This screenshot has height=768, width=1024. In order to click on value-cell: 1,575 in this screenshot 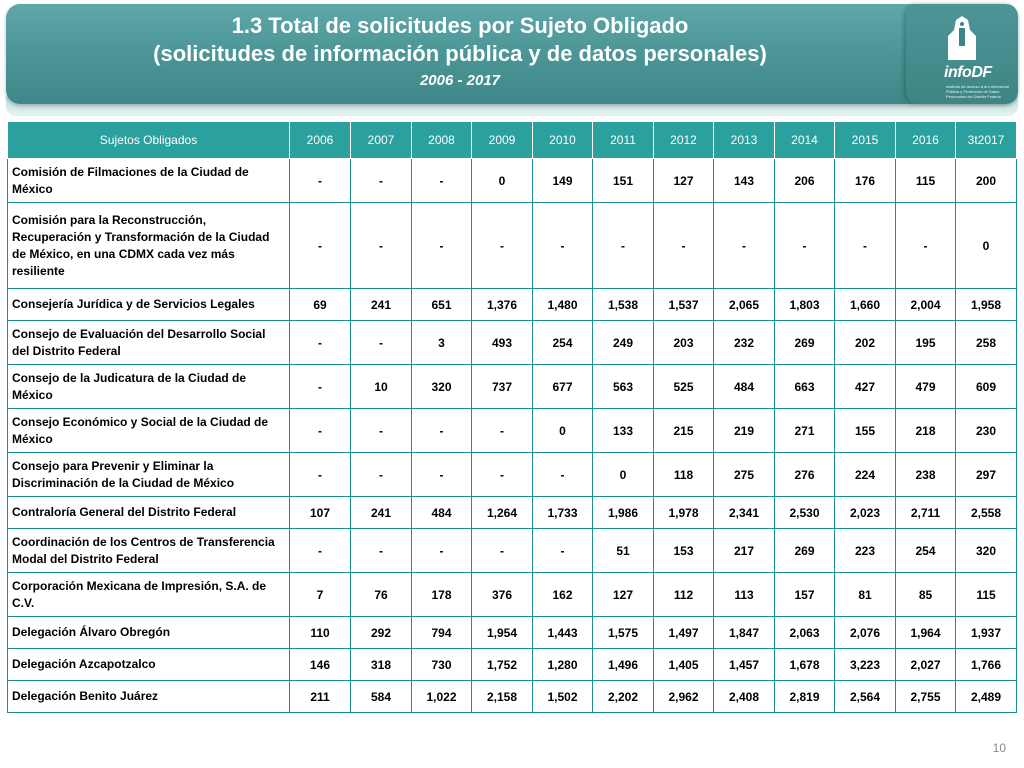, I will do `click(623, 632)`.